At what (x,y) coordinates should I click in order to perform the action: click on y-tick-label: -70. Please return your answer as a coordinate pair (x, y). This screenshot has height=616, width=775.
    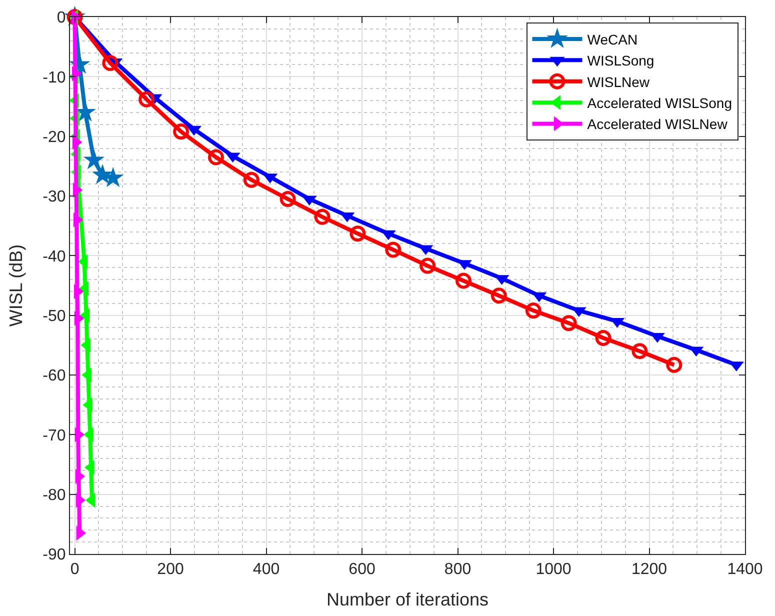
    Looking at the image, I should click on (54, 435).